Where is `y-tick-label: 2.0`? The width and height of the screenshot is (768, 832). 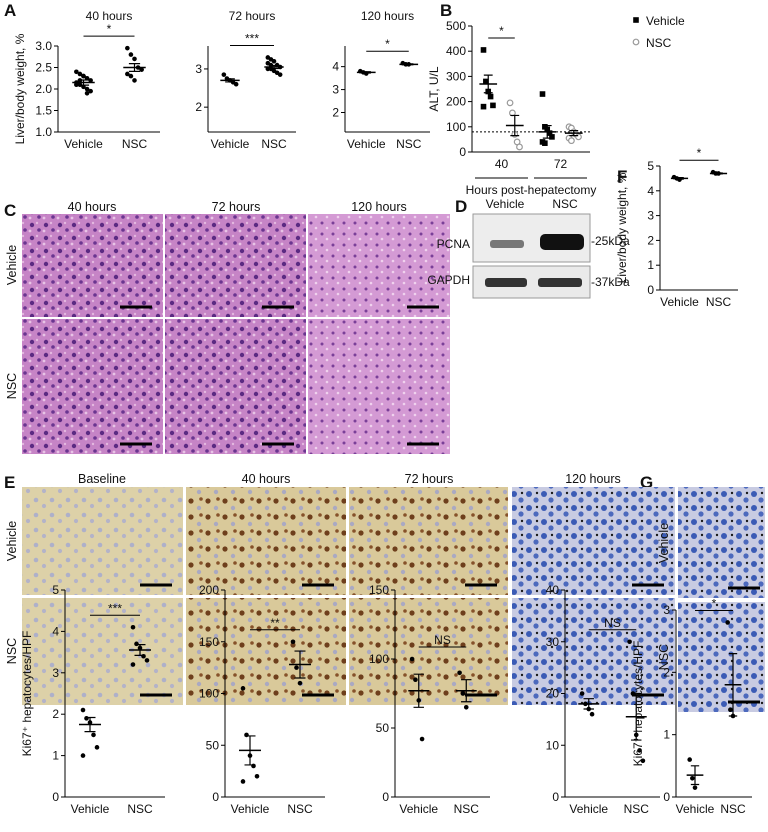
y-tick-label: 2.0 is located at coordinates (43, 89).